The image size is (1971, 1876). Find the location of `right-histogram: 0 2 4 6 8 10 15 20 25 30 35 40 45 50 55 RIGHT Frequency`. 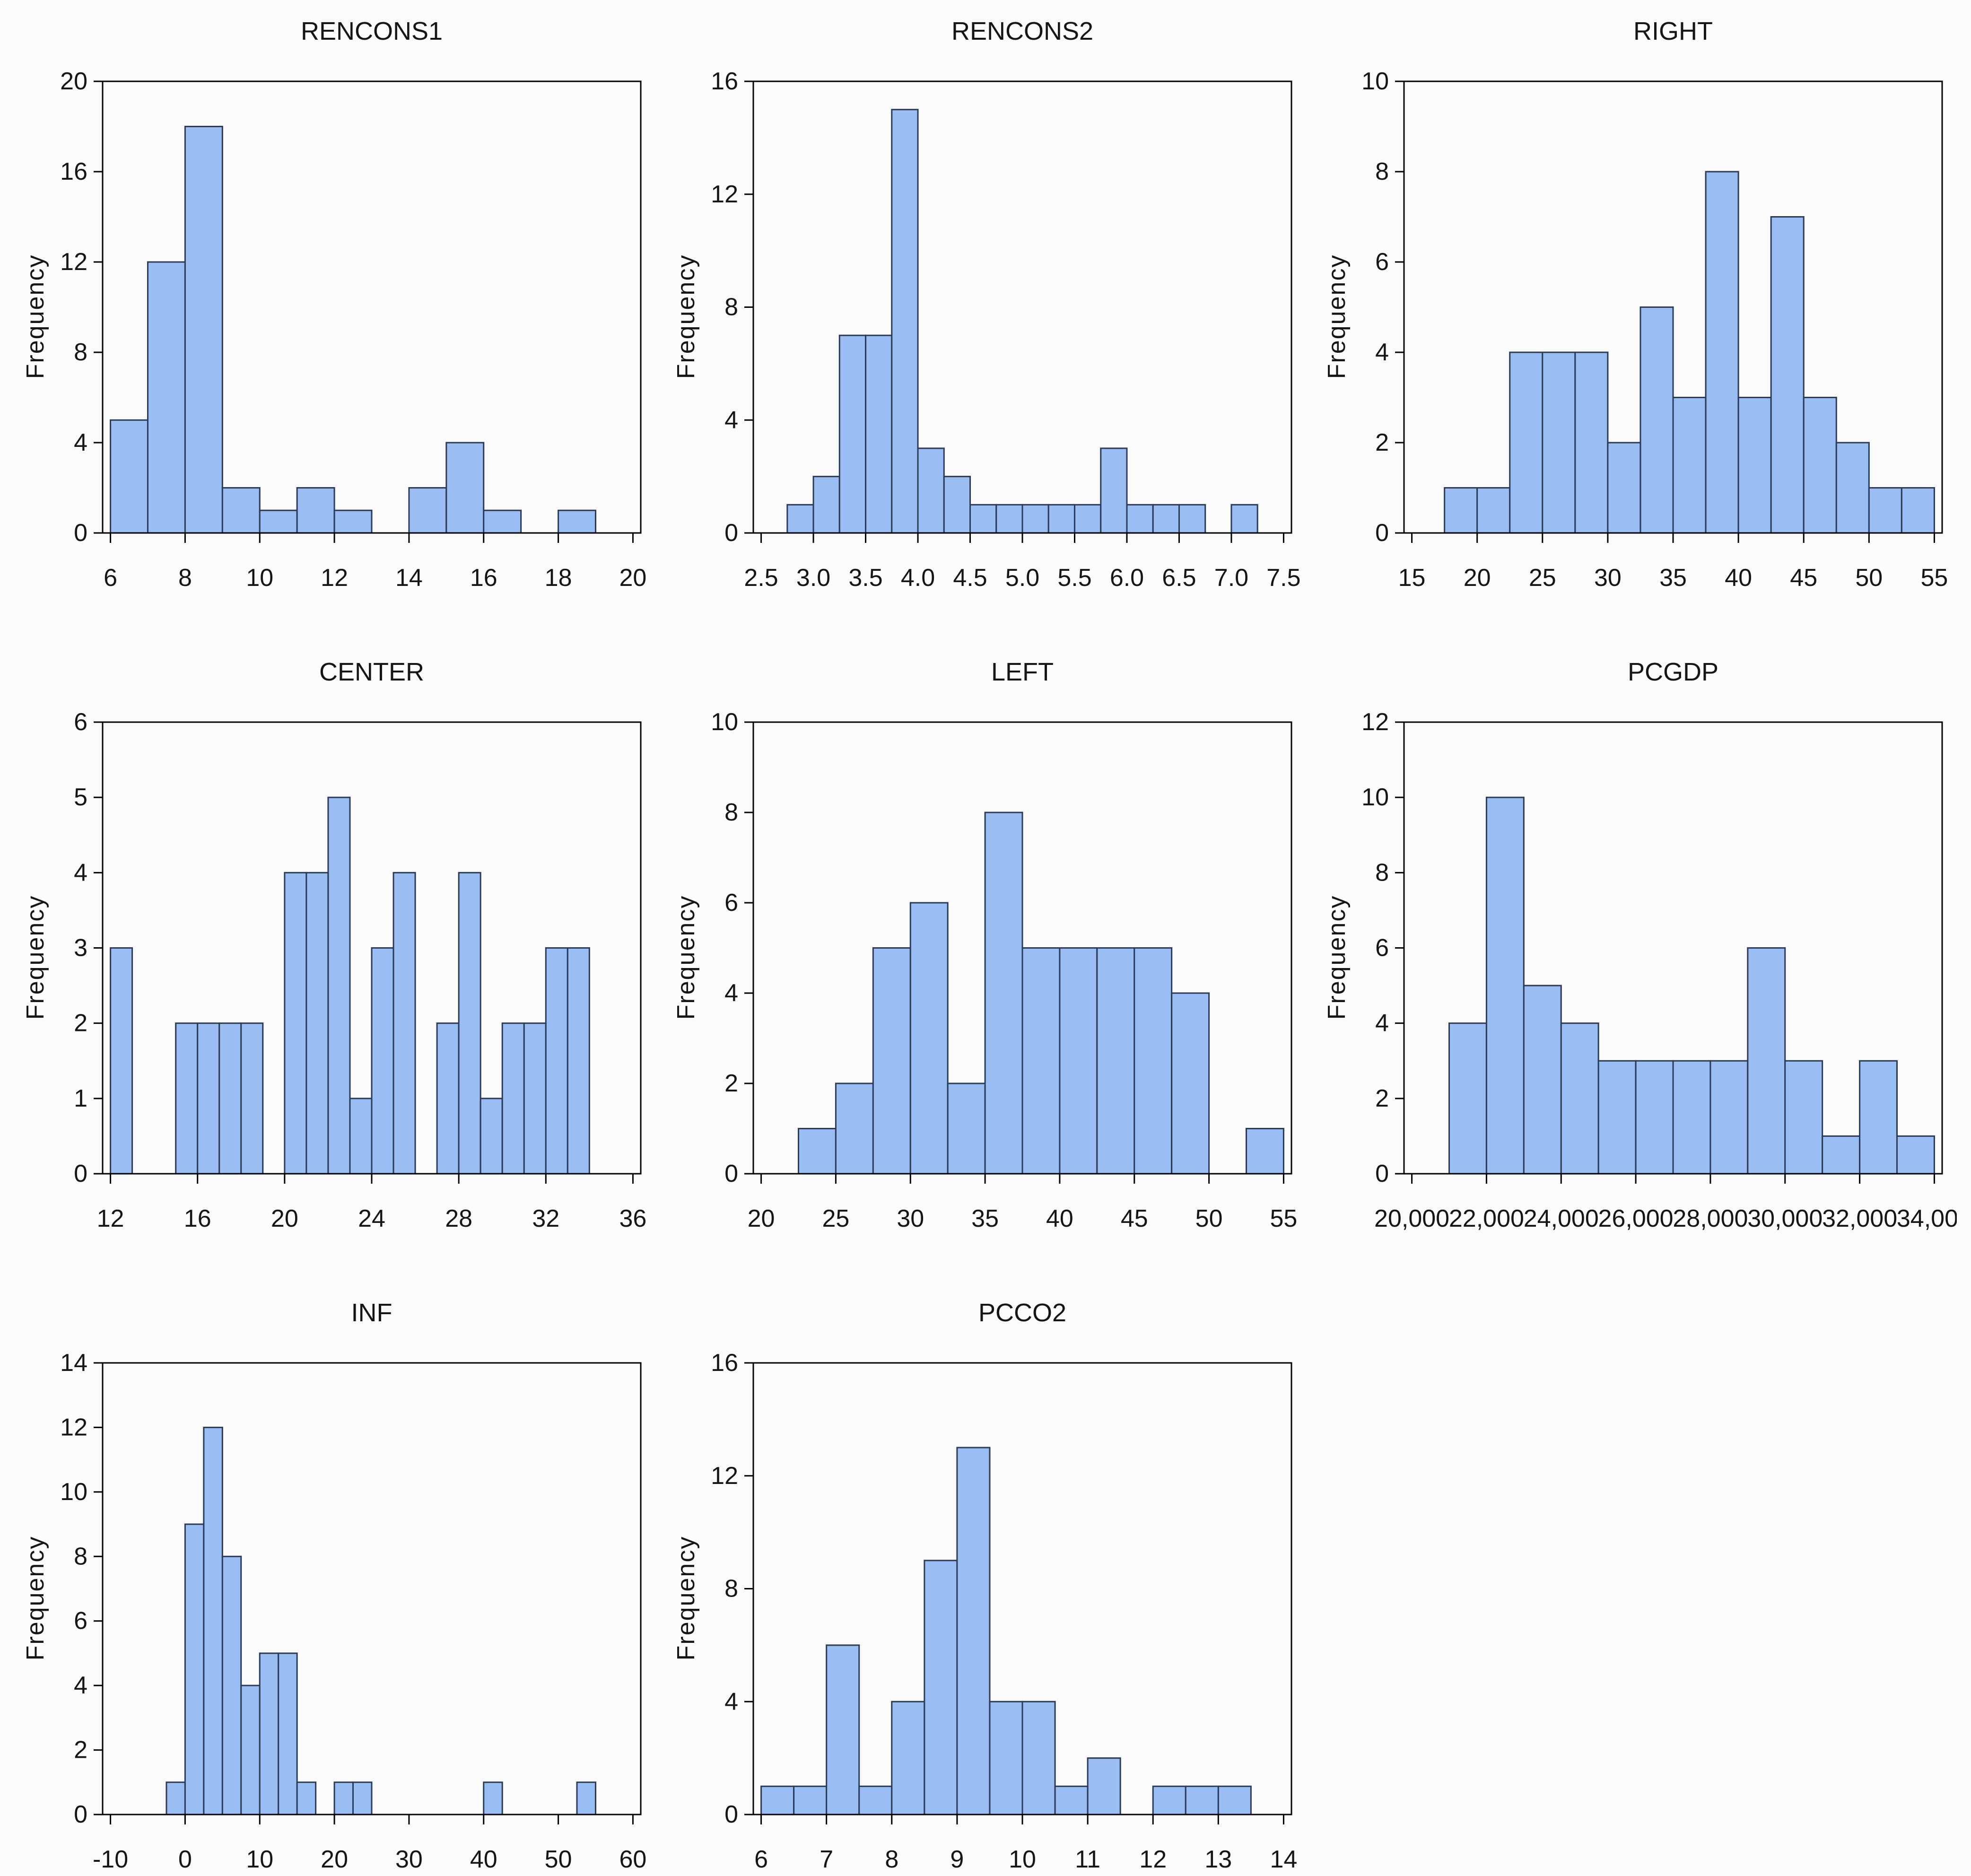

right-histogram: 0 2 4 6 8 10 15 20 25 30 35 40 45 50 55 RIGHT Frequency is located at coordinates (1635, 305).